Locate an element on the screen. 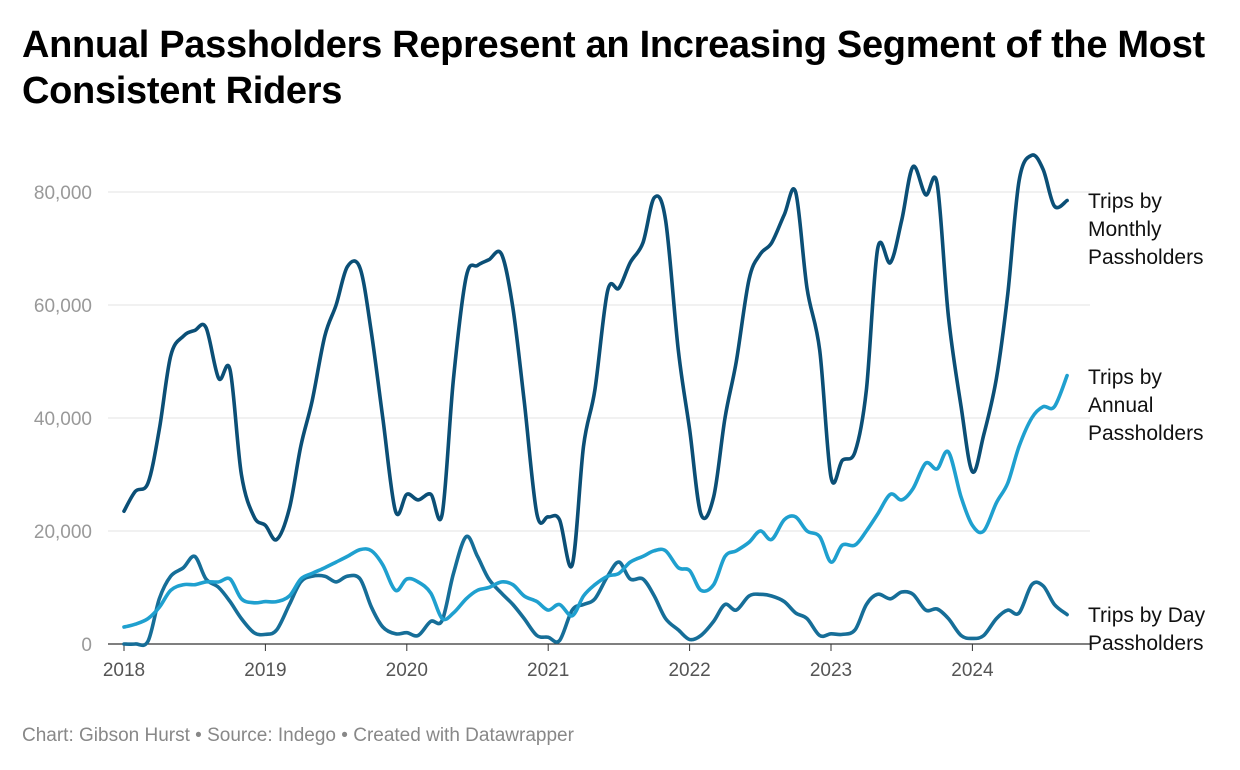 The height and width of the screenshot is (770, 1240). x-axis: 2018 2019 2020 2021 2022 2023 2024 is located at coordinates (548, 662).